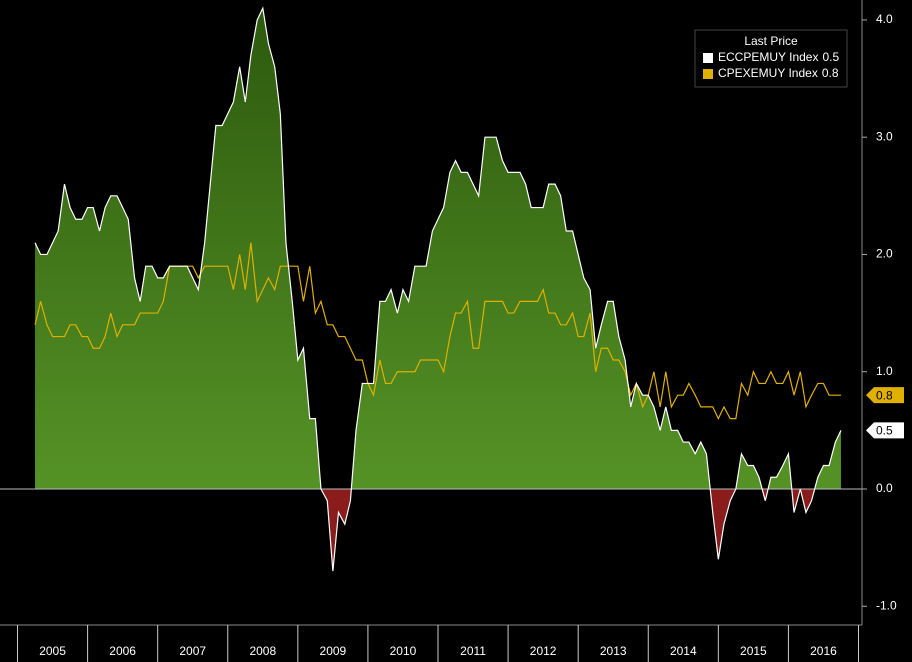 The image size is (912, 662). What do you see at coordinates (768, 57) in the screenshot?
I see `legend-name: ECCPEMUY Index` at bounding box center [768, 57].